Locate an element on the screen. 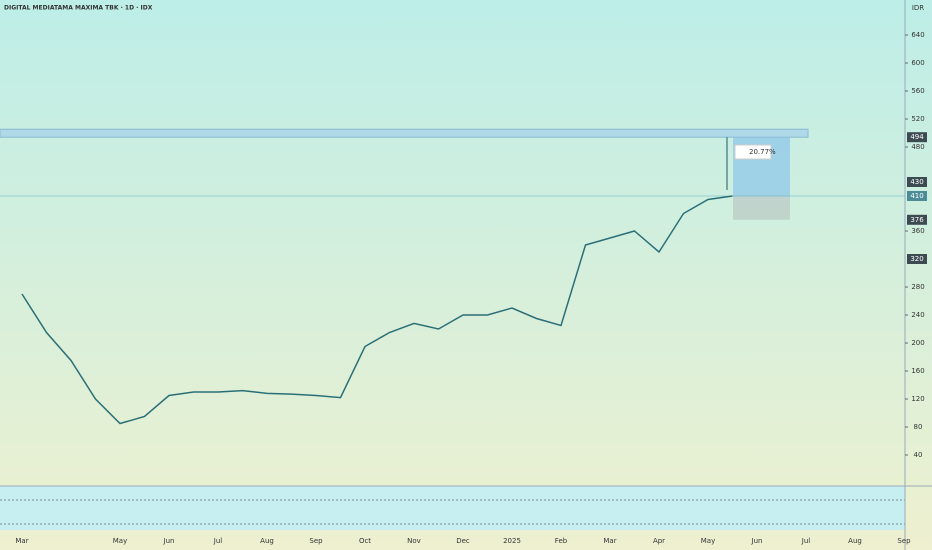  x-tick-label: 2025 is located at coordinates (512, 541).